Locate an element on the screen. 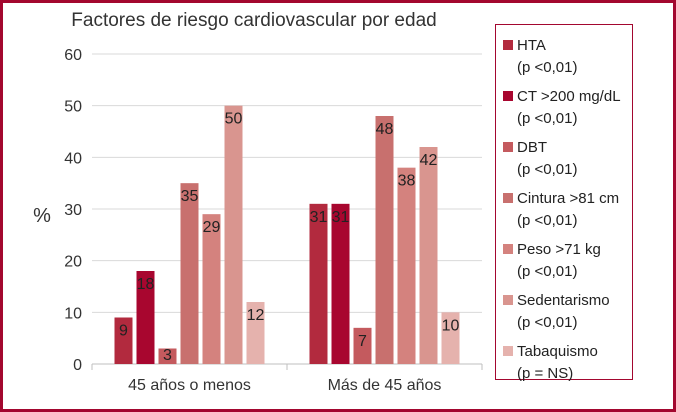 This screenshot has width=676, height=412. legend-label: CT >200 mg/dL is located at coordinates (569, 96).